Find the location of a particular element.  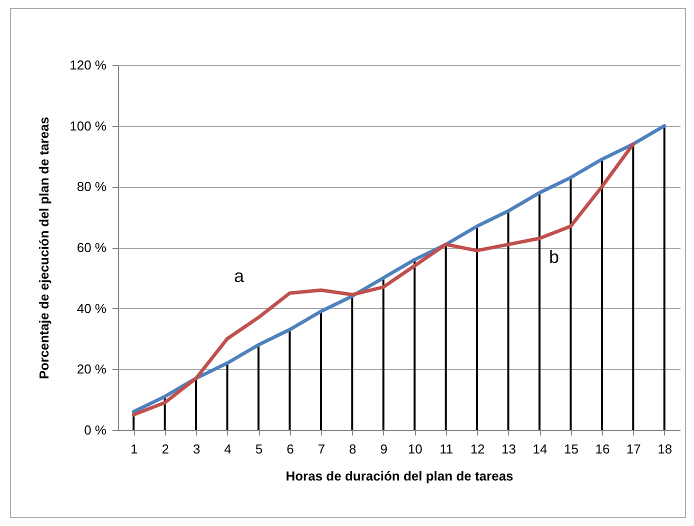

x-tick-label: 16 is located at coordinates (602, 449).